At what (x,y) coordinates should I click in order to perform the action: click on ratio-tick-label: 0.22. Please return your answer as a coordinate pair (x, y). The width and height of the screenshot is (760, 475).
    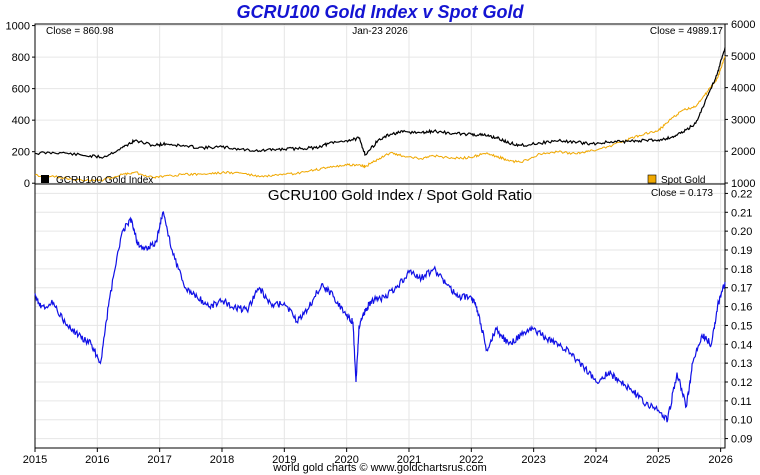
    Looking at the image, I should click on (741, 194).